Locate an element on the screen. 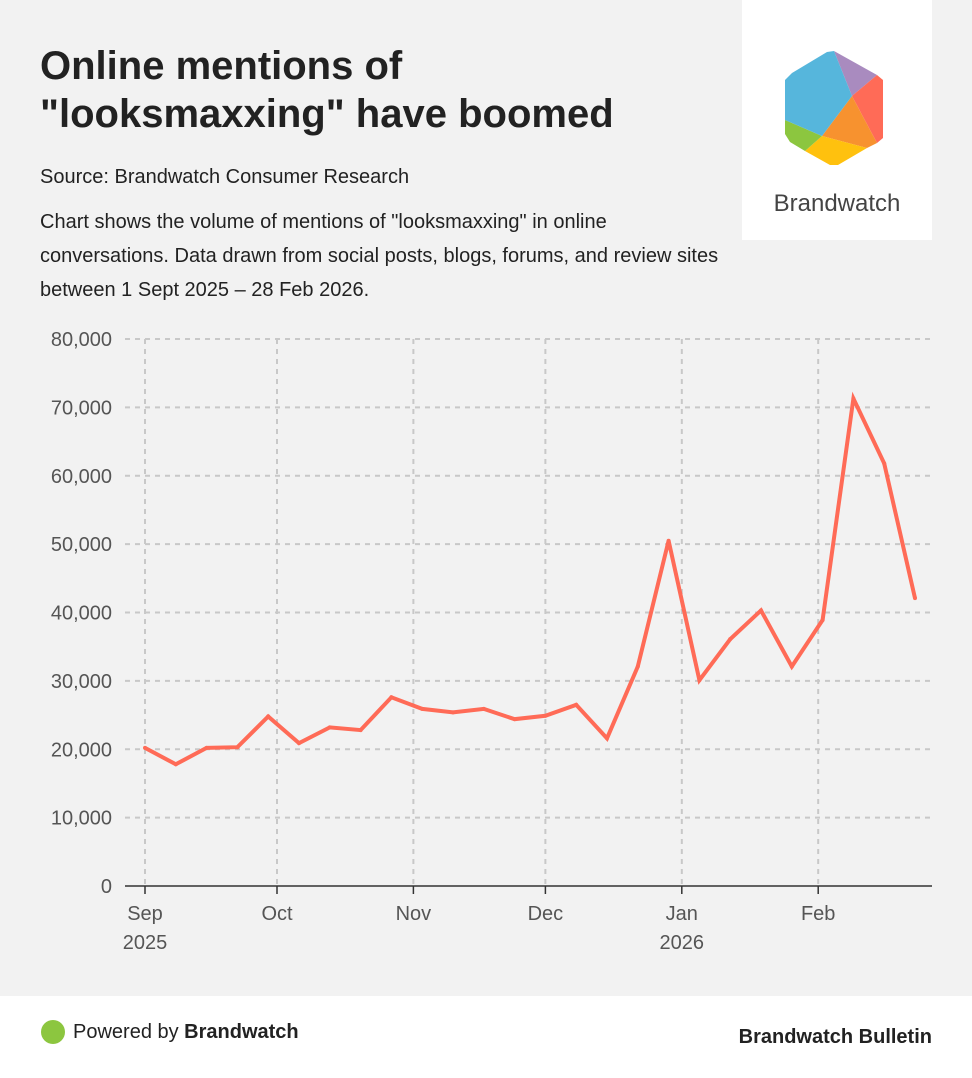  brandwatch-logo: Brandwatch is located at coordinates (837, 120).